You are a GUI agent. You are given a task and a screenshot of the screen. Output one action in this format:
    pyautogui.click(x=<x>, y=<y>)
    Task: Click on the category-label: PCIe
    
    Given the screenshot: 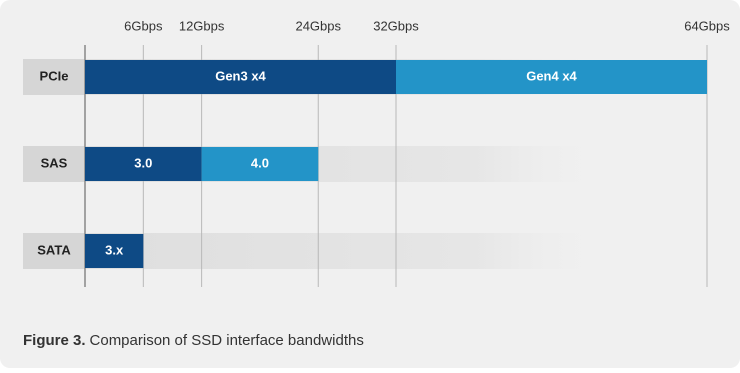 What is the action you would take?
    pyautogui.click(x=54, y=75)
    